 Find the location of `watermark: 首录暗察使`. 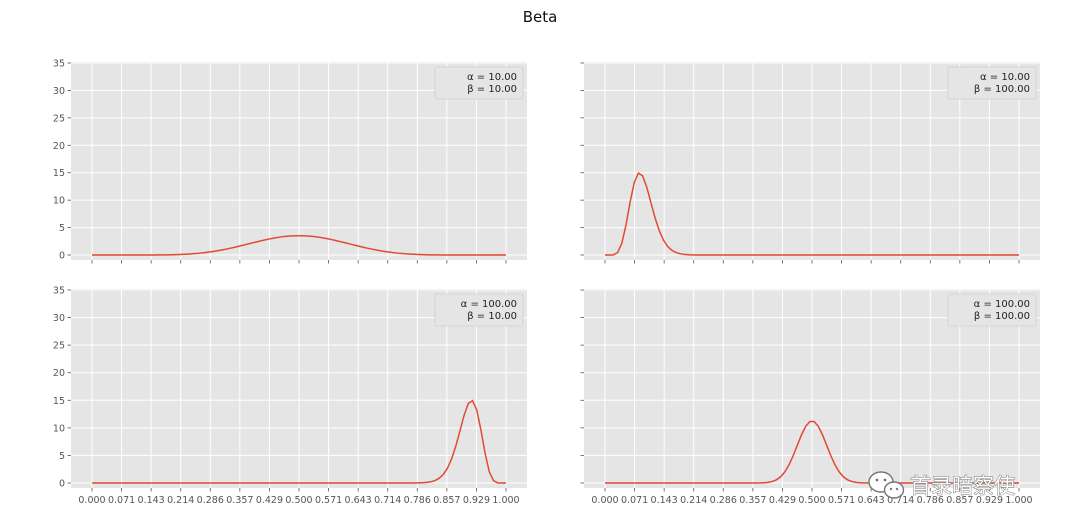

watermark: 首录暗察使 is located at coordinates (941, 485).